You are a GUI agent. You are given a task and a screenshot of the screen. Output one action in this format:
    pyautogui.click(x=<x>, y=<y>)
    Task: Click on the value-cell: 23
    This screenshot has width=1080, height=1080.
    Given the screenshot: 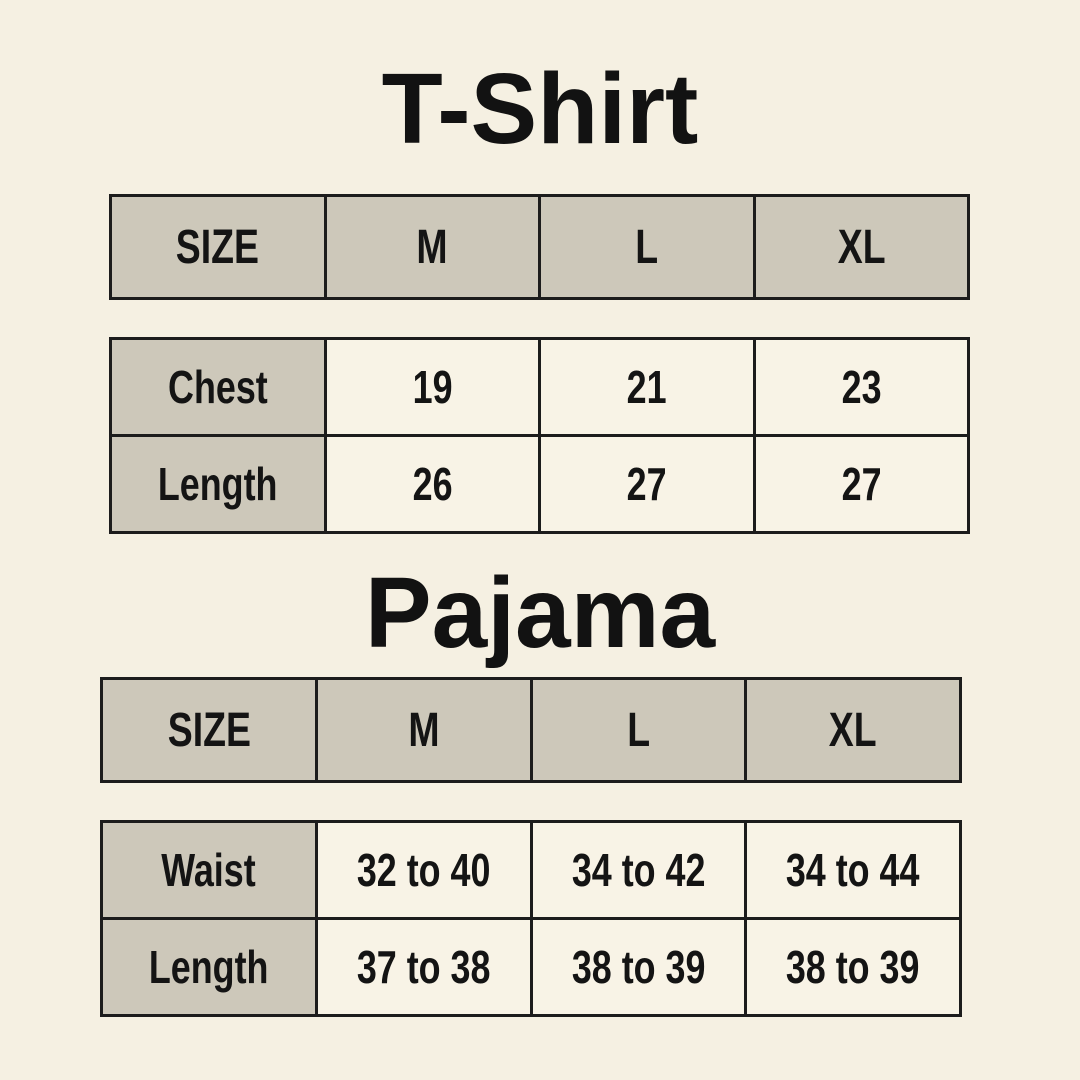 What is the action you would take?
    pyautogui.click(x=861, y=387)
    